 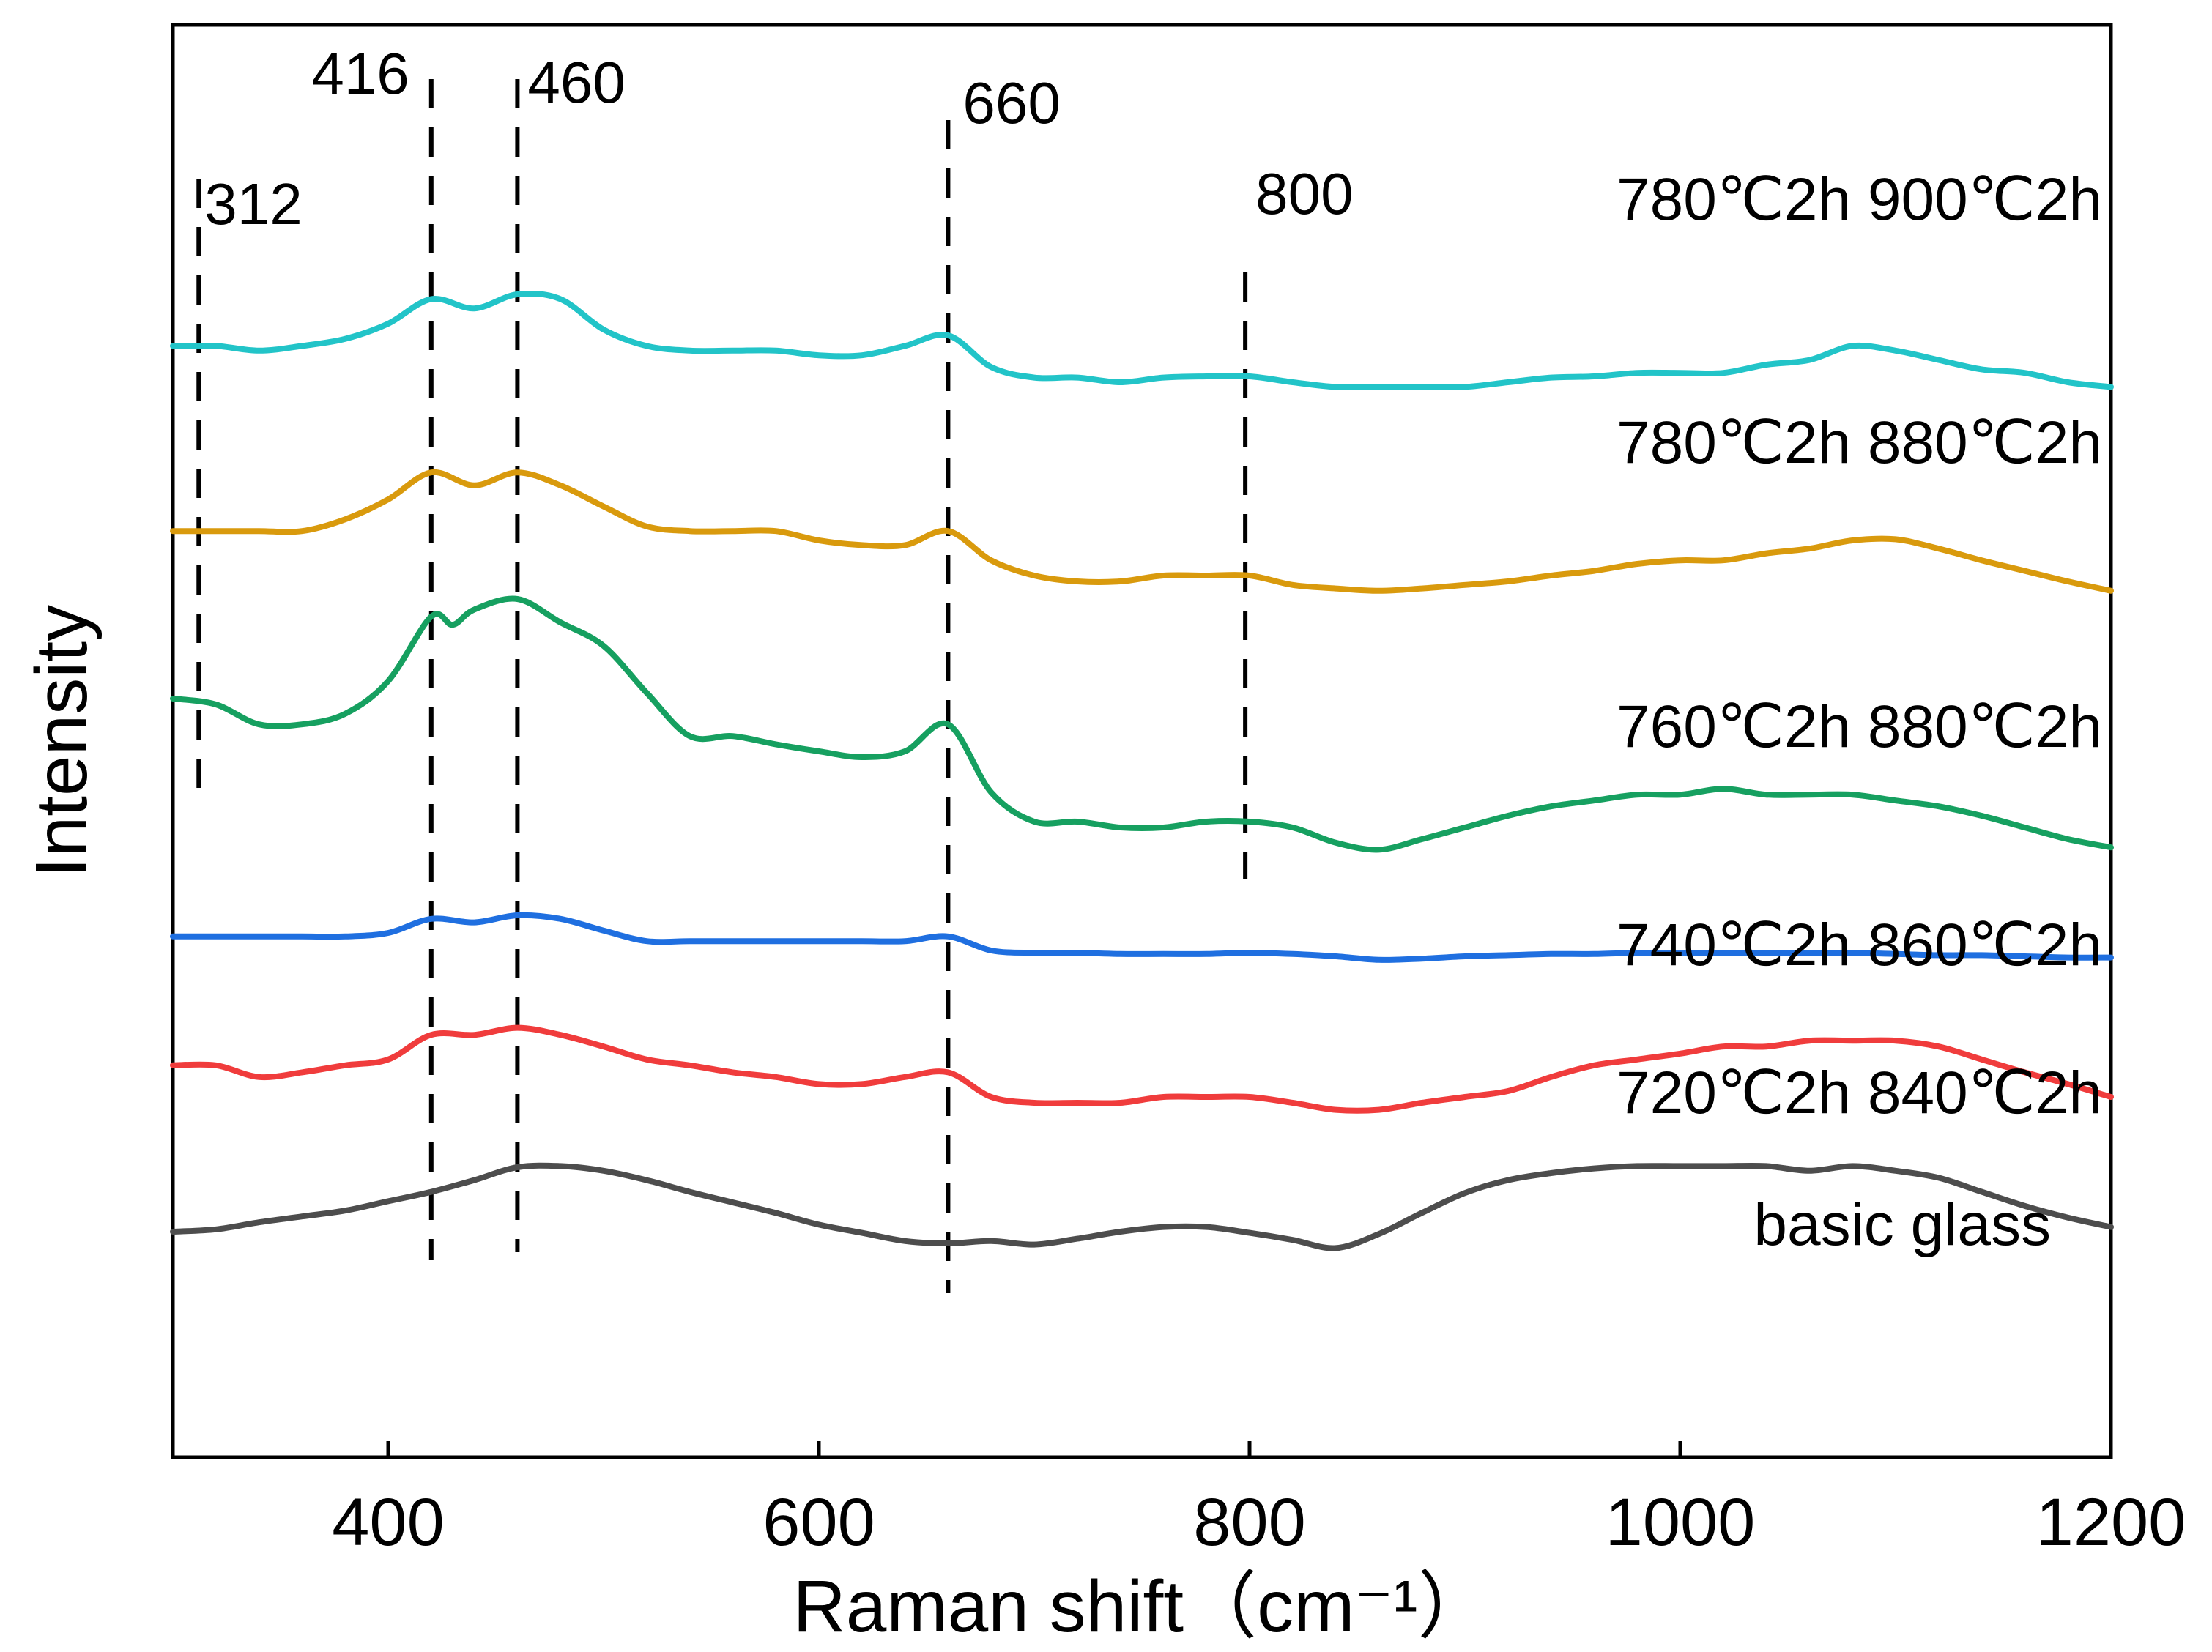 I want to click on peak-label-660: 660, so click(x=1011, y=103).